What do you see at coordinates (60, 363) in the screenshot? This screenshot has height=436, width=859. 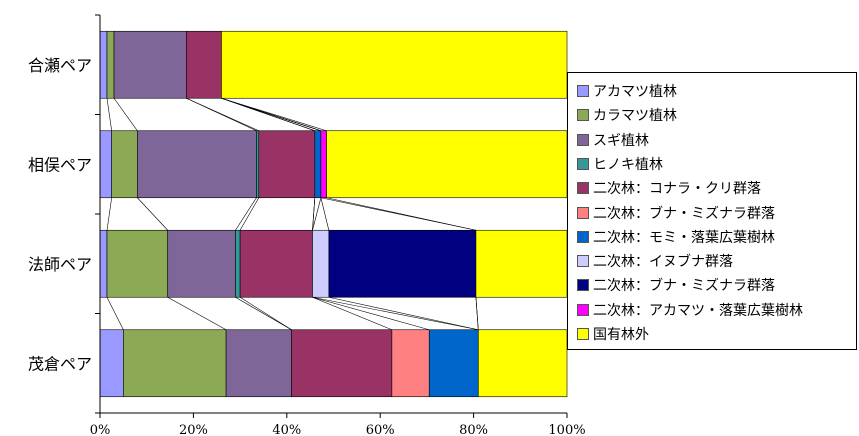 I see `category-label: 茂倉ペア` at bounding box center [60, 363].